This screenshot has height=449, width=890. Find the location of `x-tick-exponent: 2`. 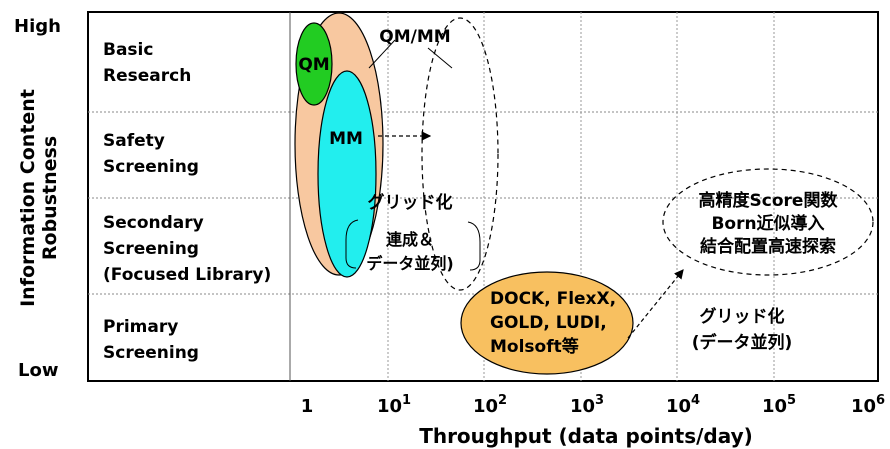

x-tick-exponent: 2 is located at coordinates (502, 400).